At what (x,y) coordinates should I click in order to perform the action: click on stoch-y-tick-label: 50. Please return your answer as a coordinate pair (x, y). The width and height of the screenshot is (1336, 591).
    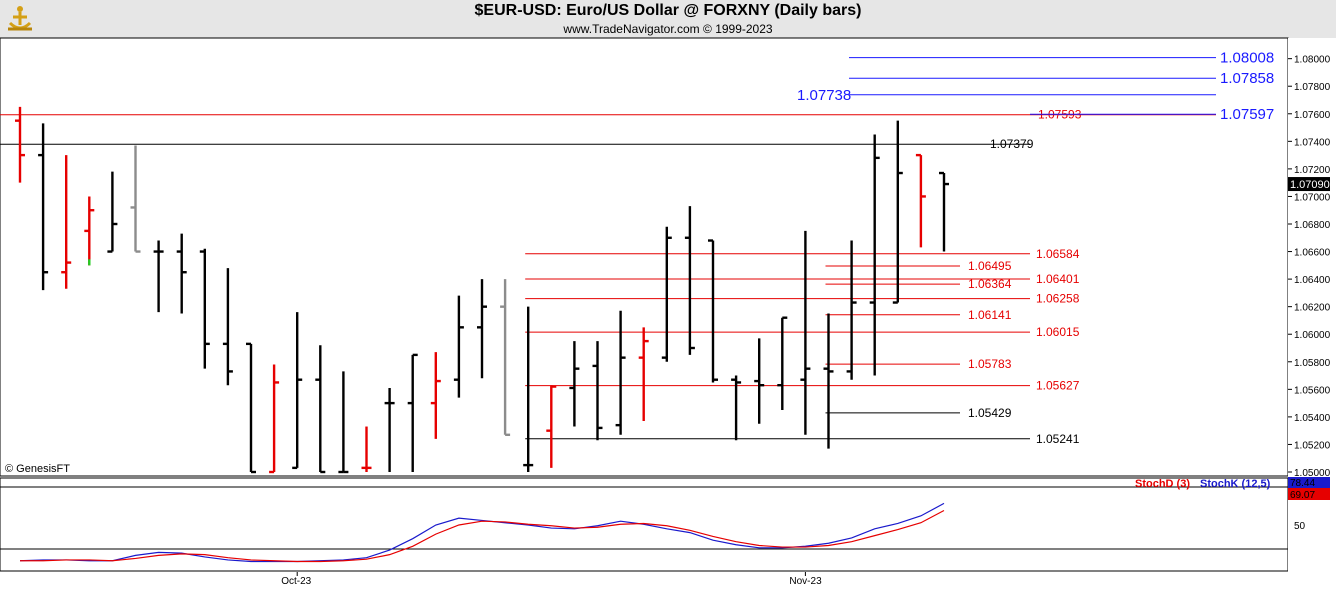
    Looking at the image, I should click on (1300, 526).